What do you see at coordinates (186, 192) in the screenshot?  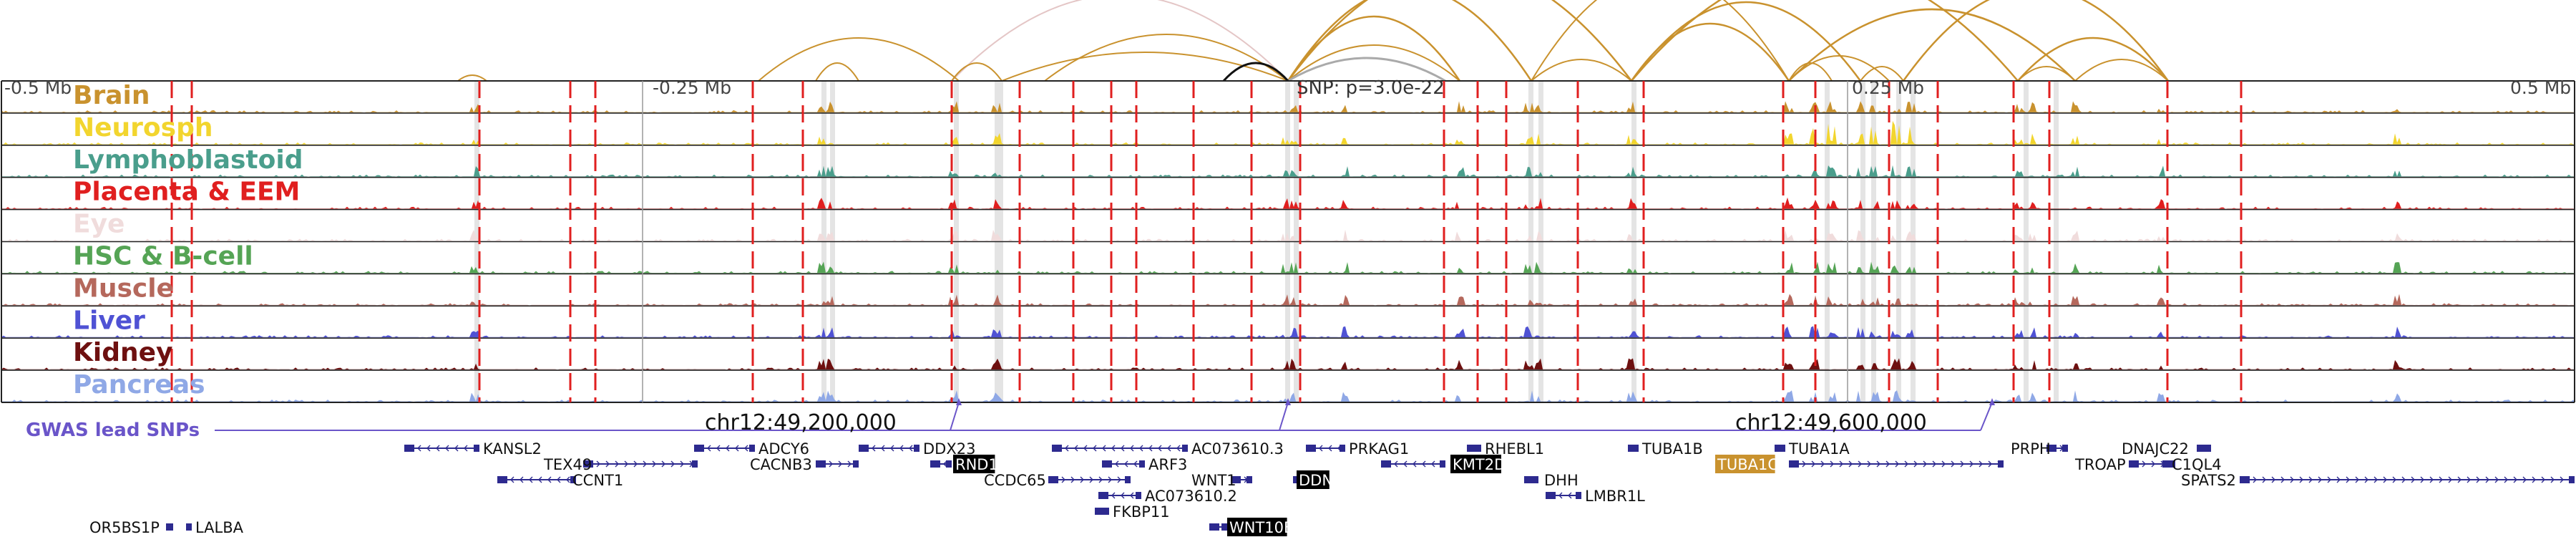 I see `track-label: Placenta & EEM` at bounding box center [186, 192].